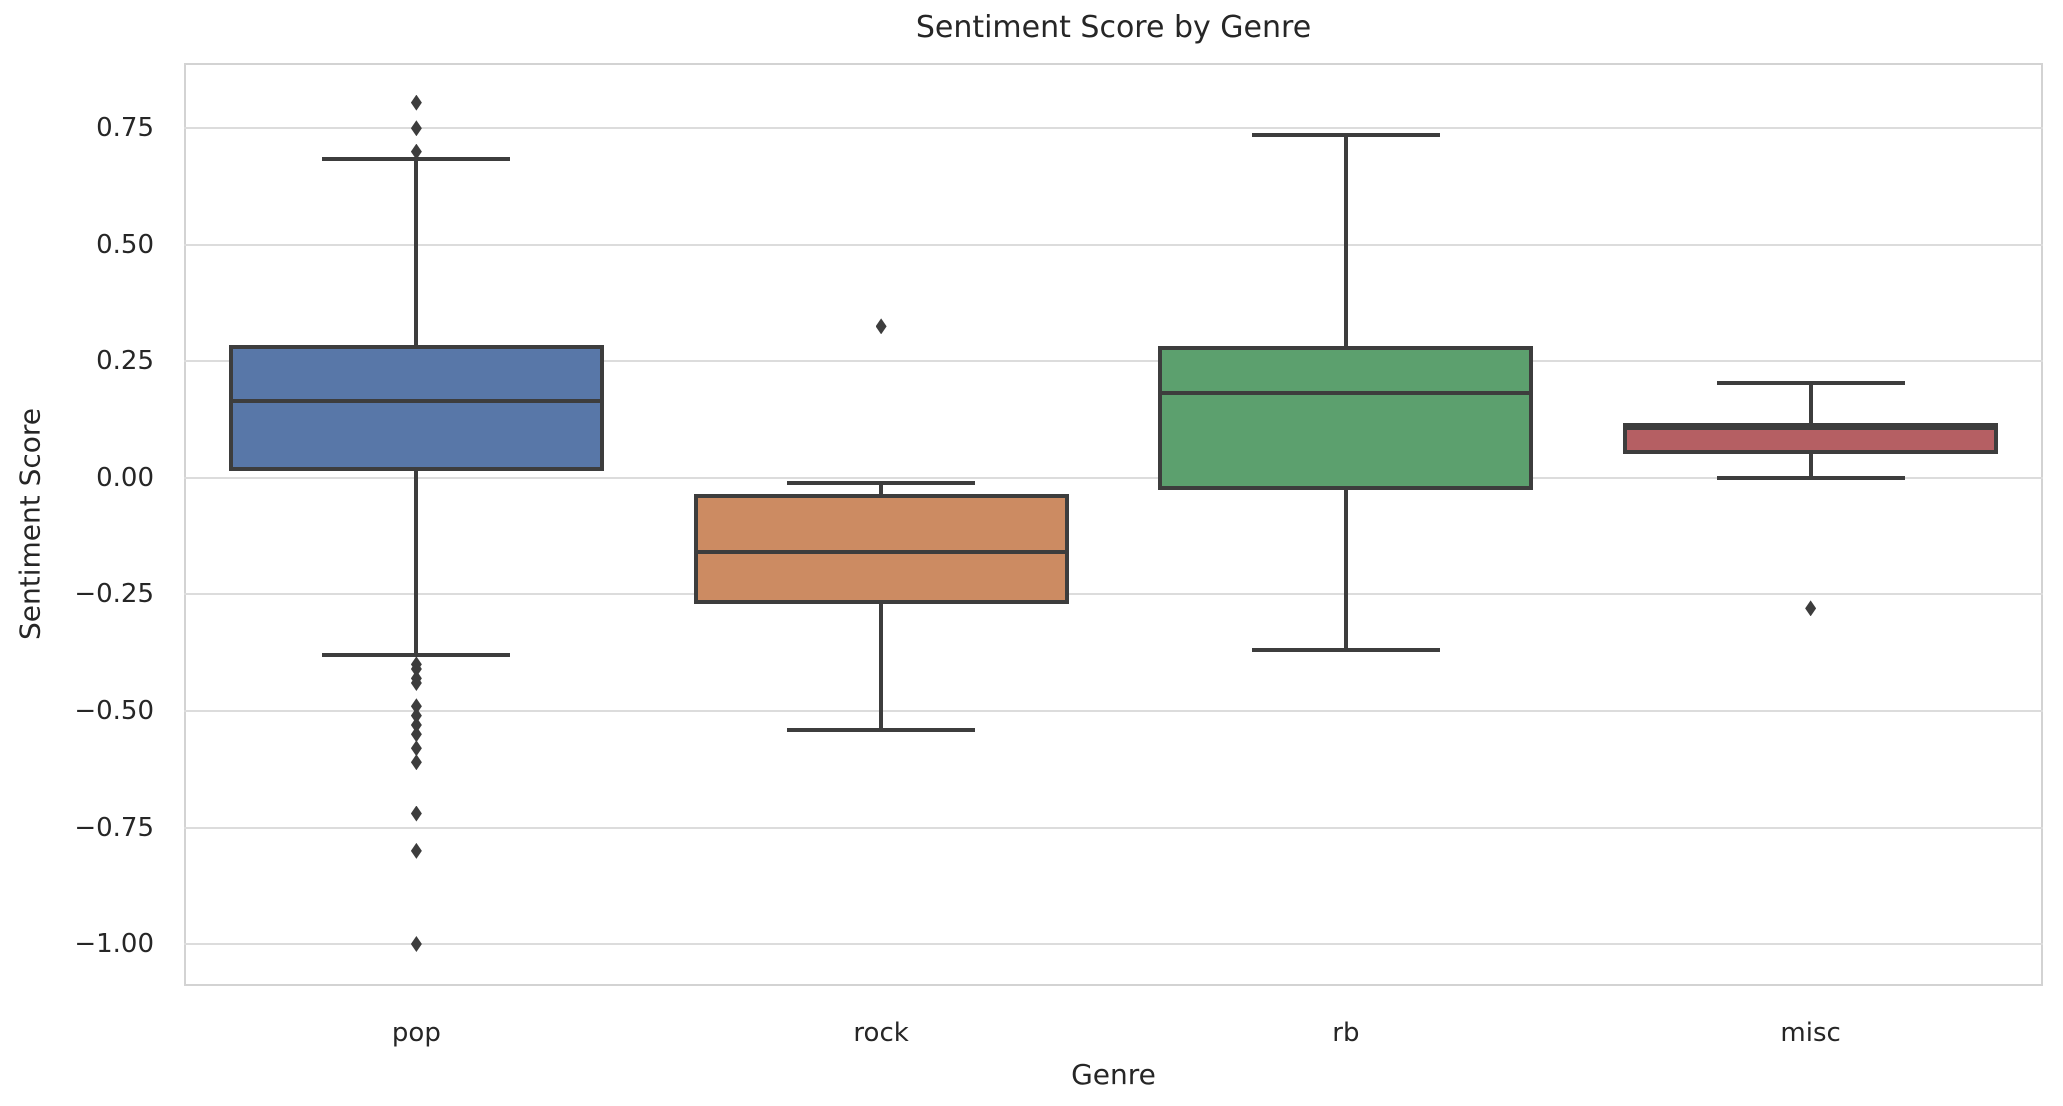 The width and height of the screenshot is (2063, 1106). I want to click on x-tick-rock: rock, so click(881, 1033).